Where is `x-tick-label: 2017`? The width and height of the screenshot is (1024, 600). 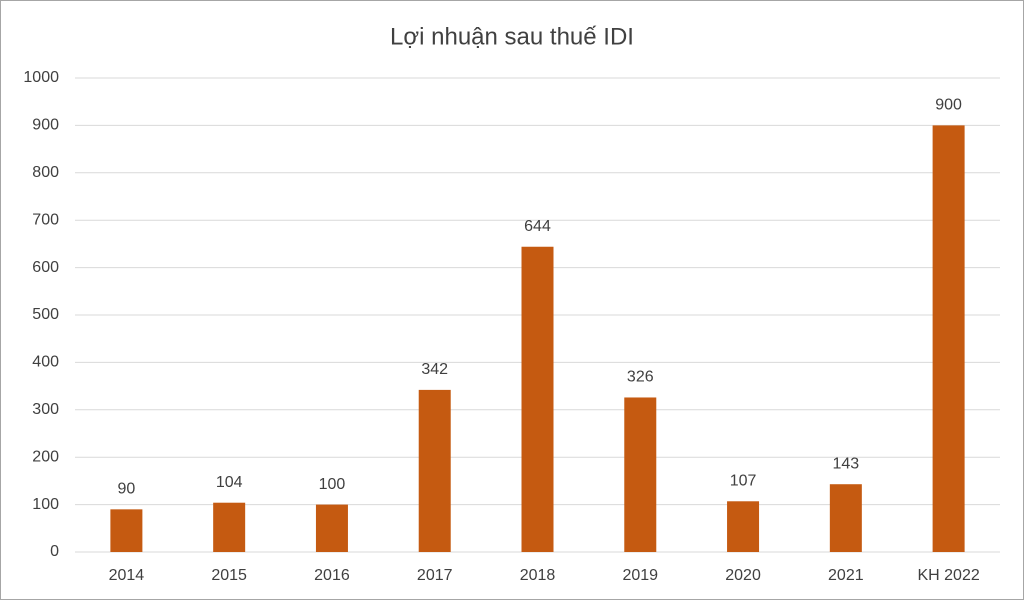
x-tick-label: 2017 is located at coordinates (435, 575).